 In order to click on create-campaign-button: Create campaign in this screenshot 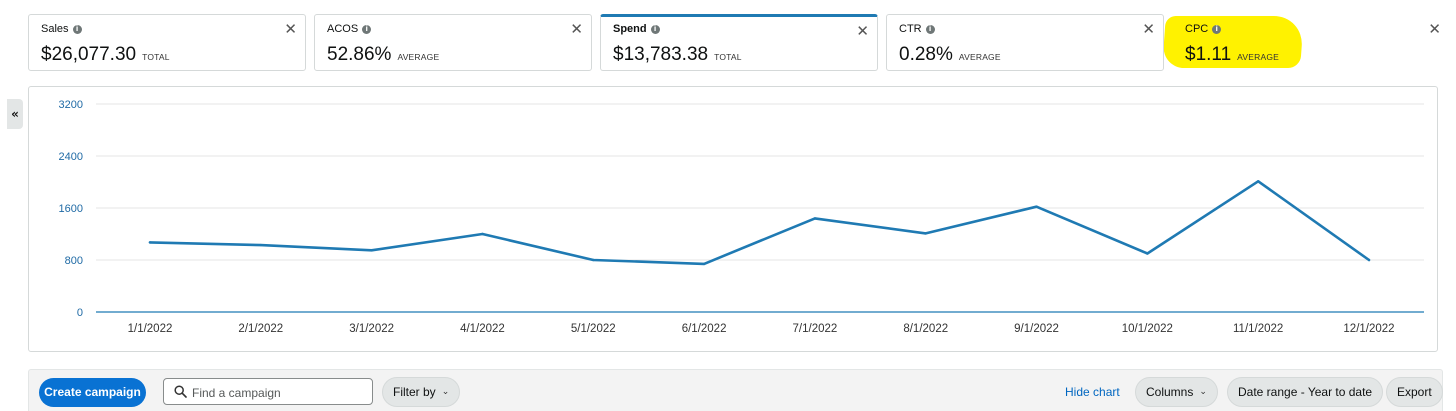, I will do `click(92, 392)`.